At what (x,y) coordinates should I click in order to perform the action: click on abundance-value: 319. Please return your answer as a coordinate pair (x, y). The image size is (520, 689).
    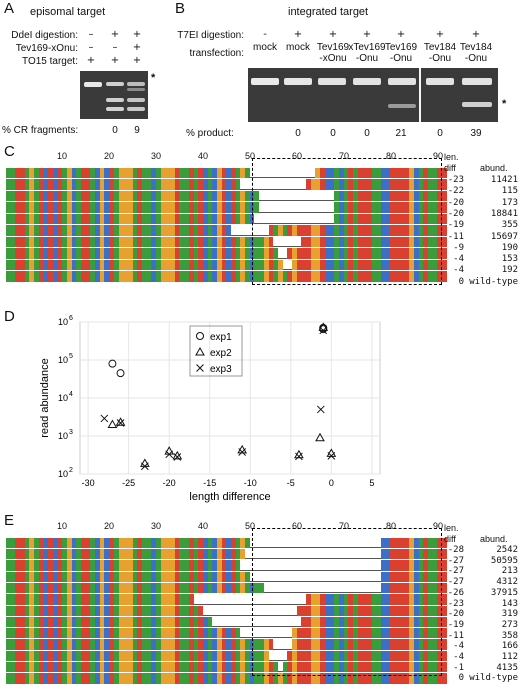
    Looking at the image, I should click on (509, 614).